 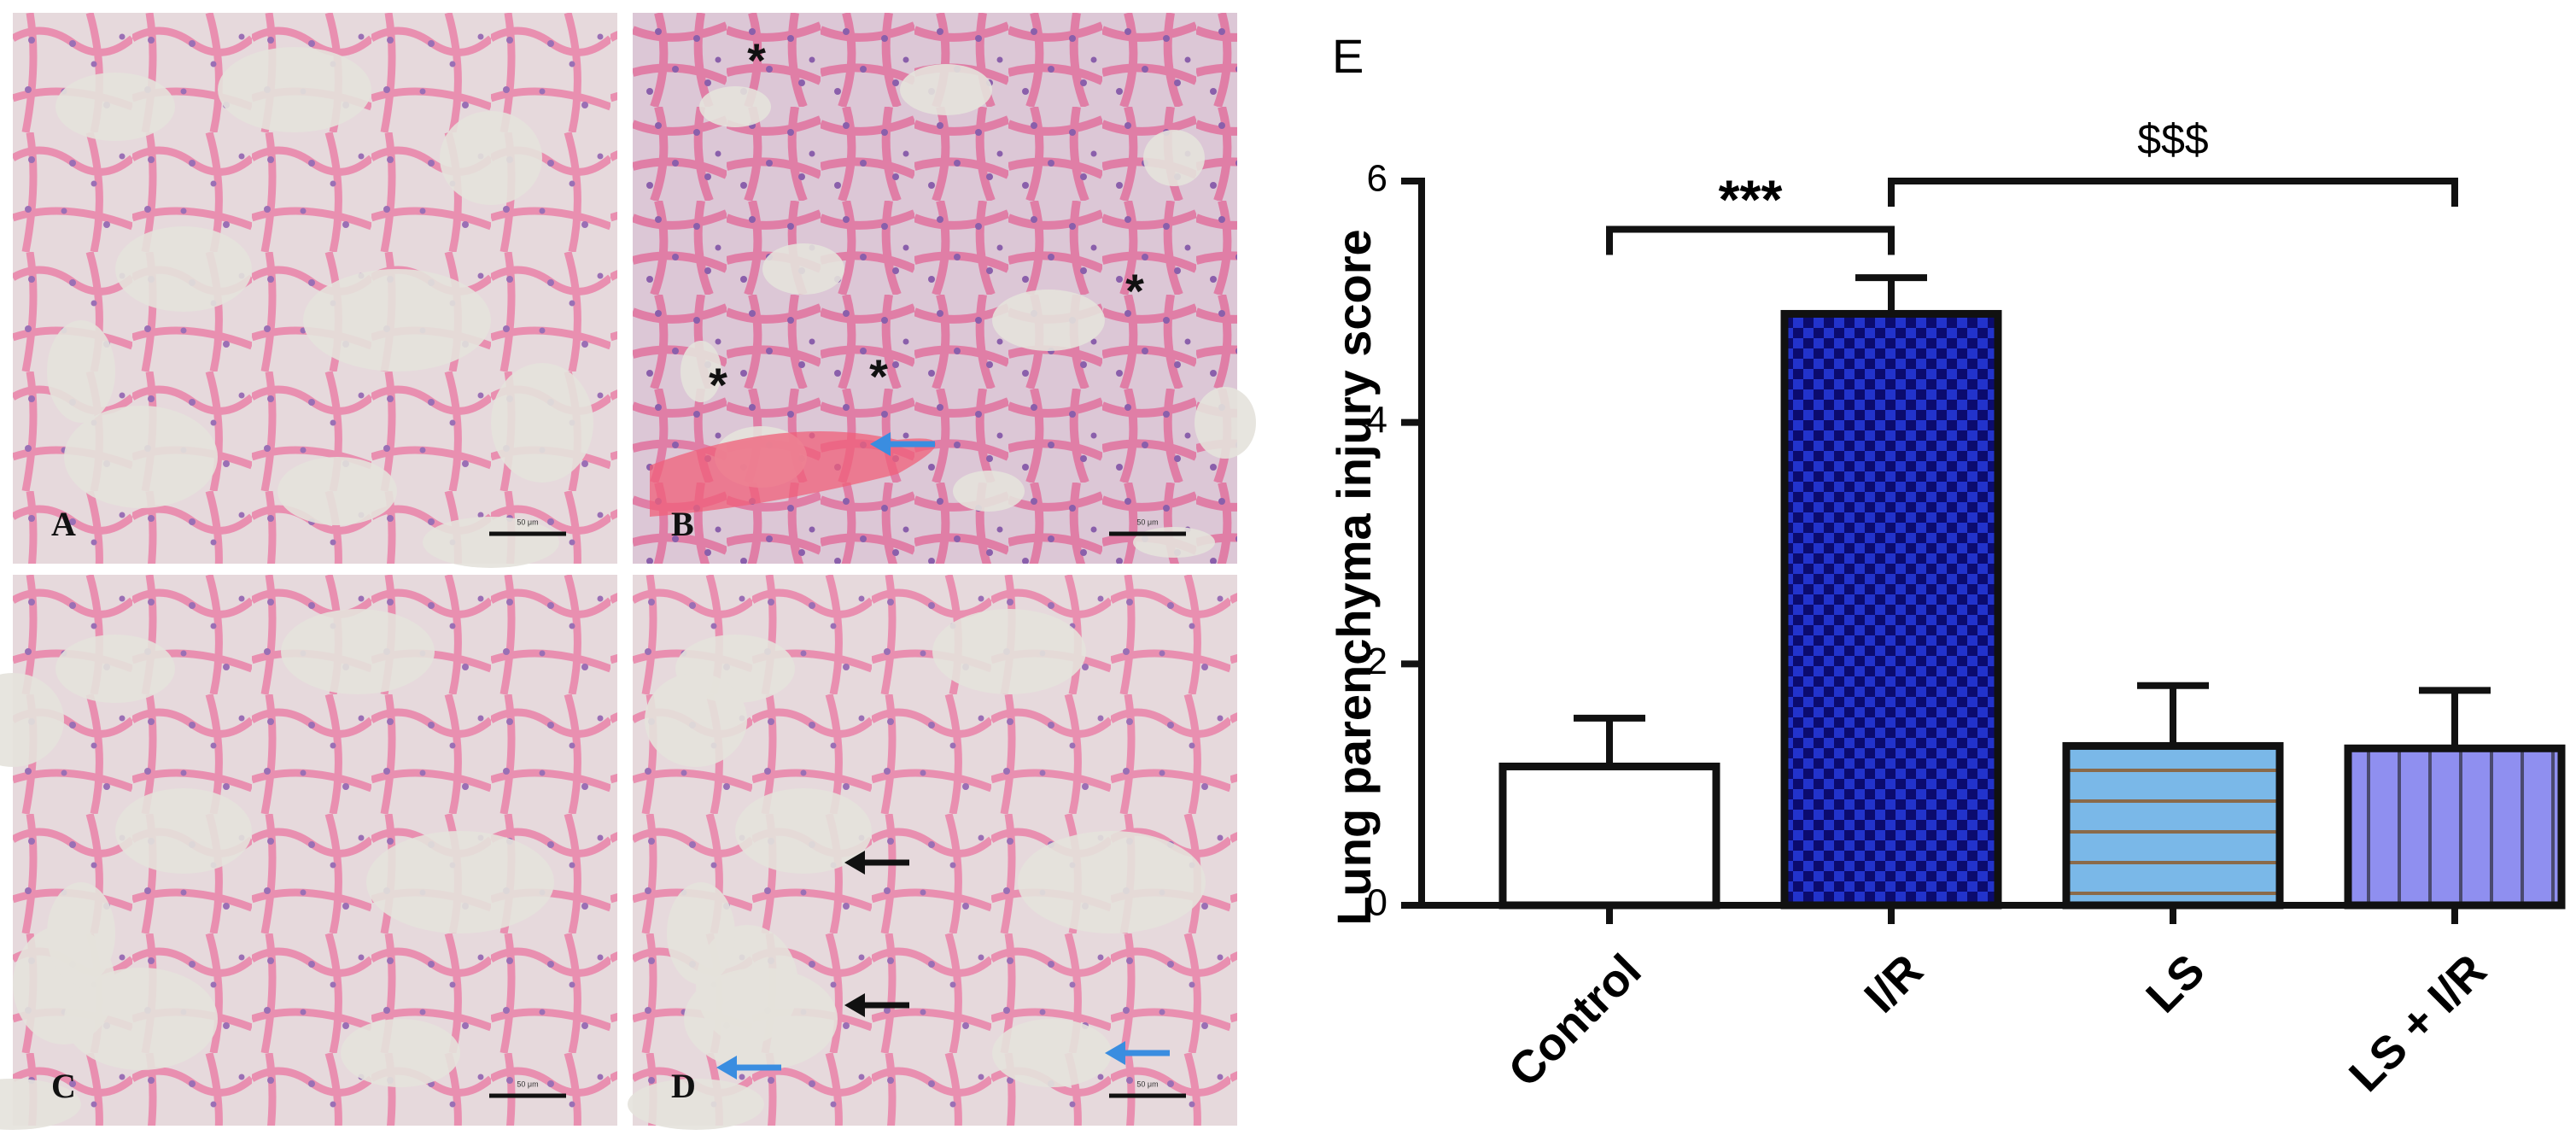 I want to click on micrograph: C 50 μm, so click(x=308, y=852).